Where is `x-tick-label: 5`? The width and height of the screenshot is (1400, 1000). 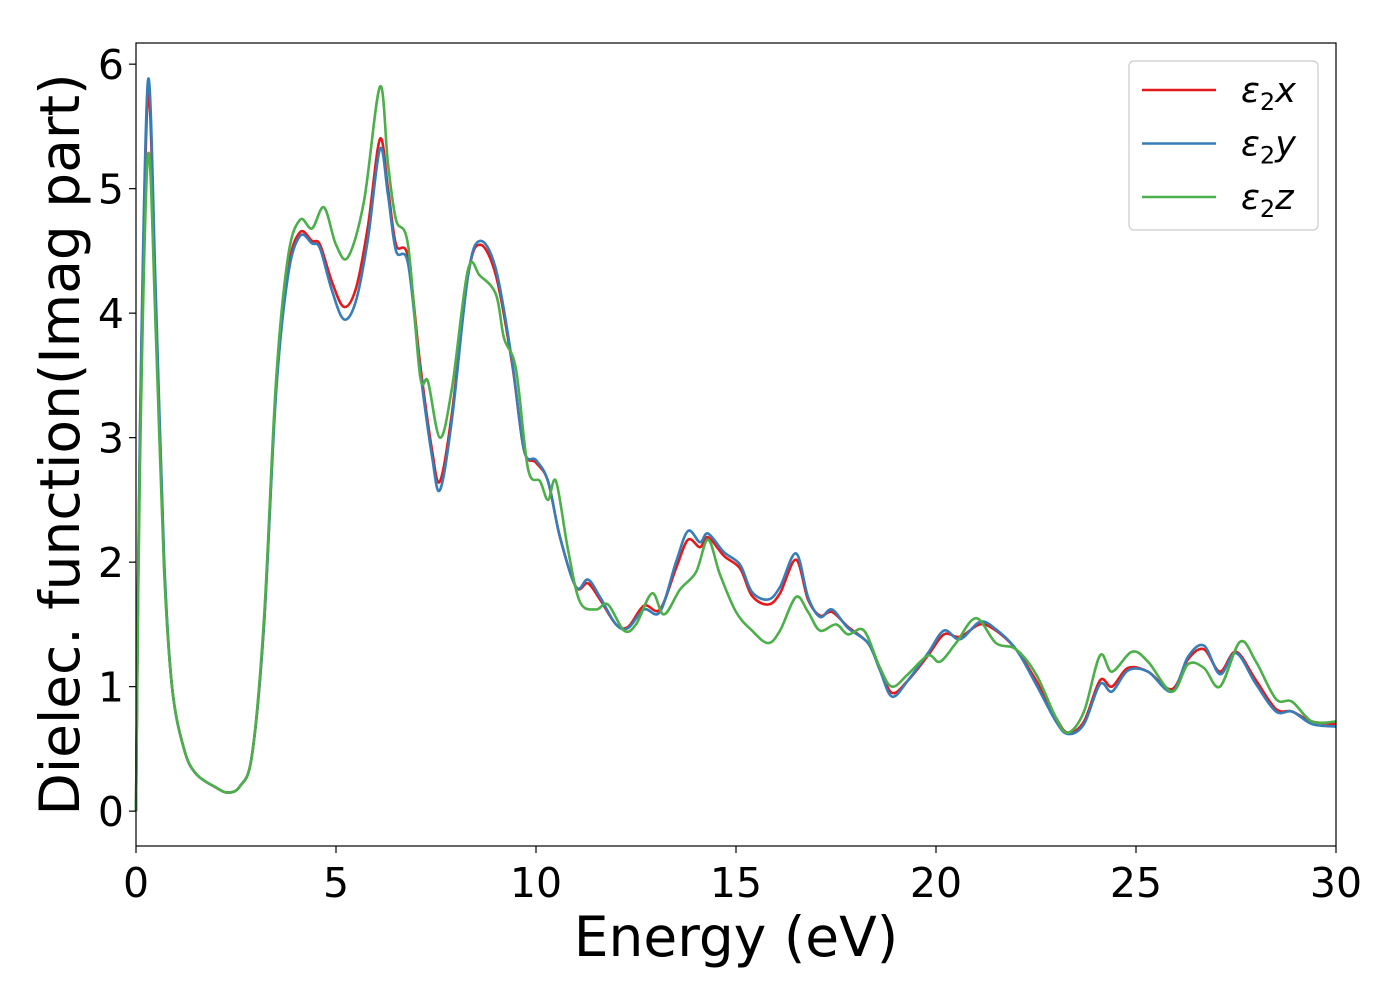
x-tick-label: 5 is located at coordinates (336, 883).